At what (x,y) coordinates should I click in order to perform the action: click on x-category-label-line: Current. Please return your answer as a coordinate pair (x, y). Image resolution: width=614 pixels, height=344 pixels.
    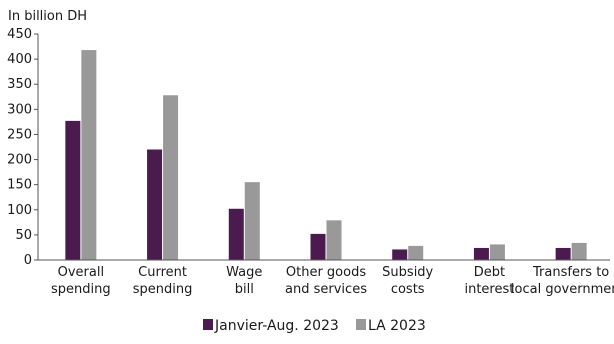
    Looking at the image, I should click on (162, 272).